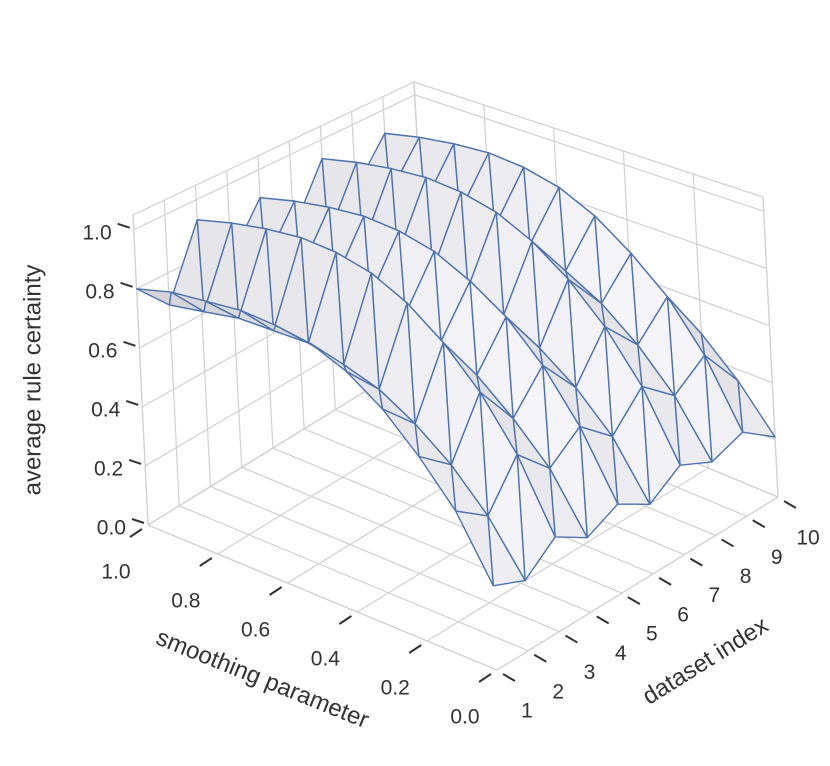  What do you see at coordinates (32, 380) in the screenshot?
I see `z-axis-label: average rule certainty` at bounding box center [32, 380].